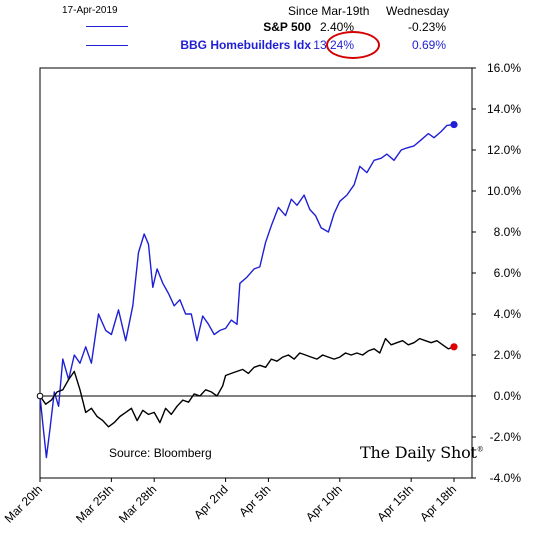 The image size is (541, 541). I want to click on y-tick-label: -4.0%, so click(506, 478).